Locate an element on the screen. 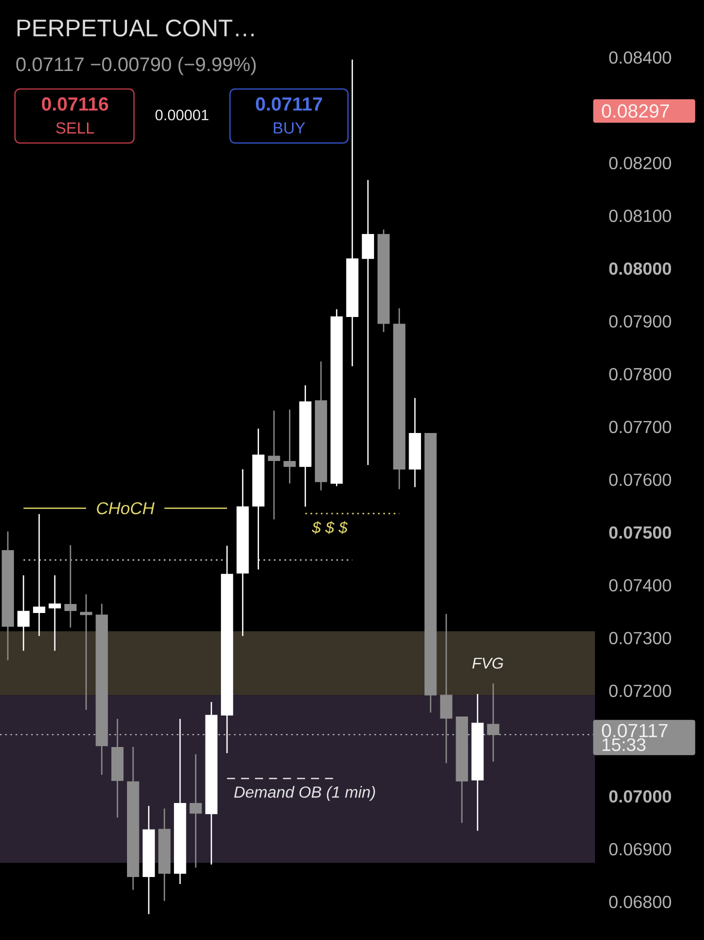  annotation: 0.07117 is located at coordinates (289, 104).